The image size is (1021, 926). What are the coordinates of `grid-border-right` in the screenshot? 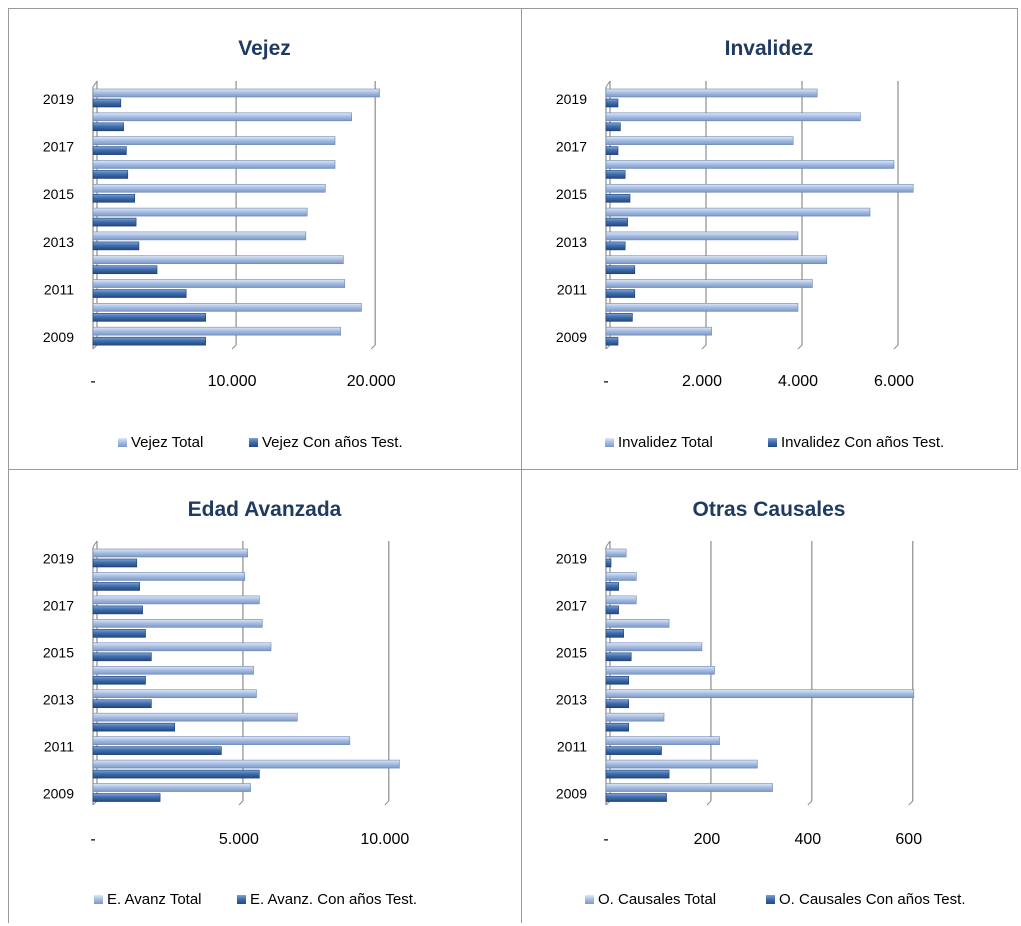 It's located at (1017, 239).